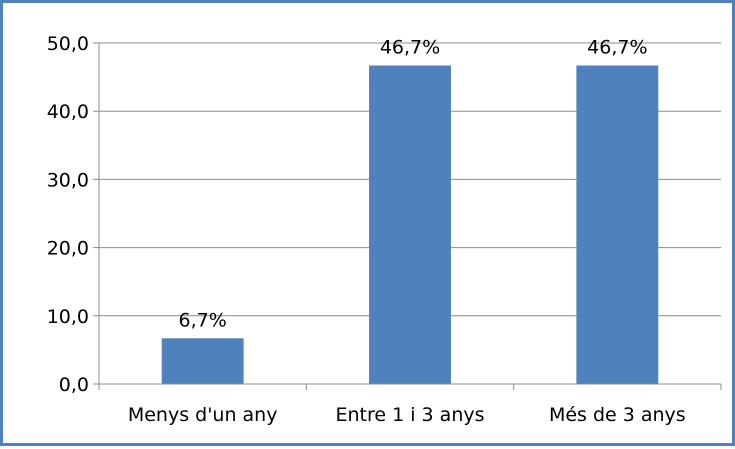  Describe the element at coordinates (68, 317) in the screenshot. I see `y-tick-label: 10,0` at that location.